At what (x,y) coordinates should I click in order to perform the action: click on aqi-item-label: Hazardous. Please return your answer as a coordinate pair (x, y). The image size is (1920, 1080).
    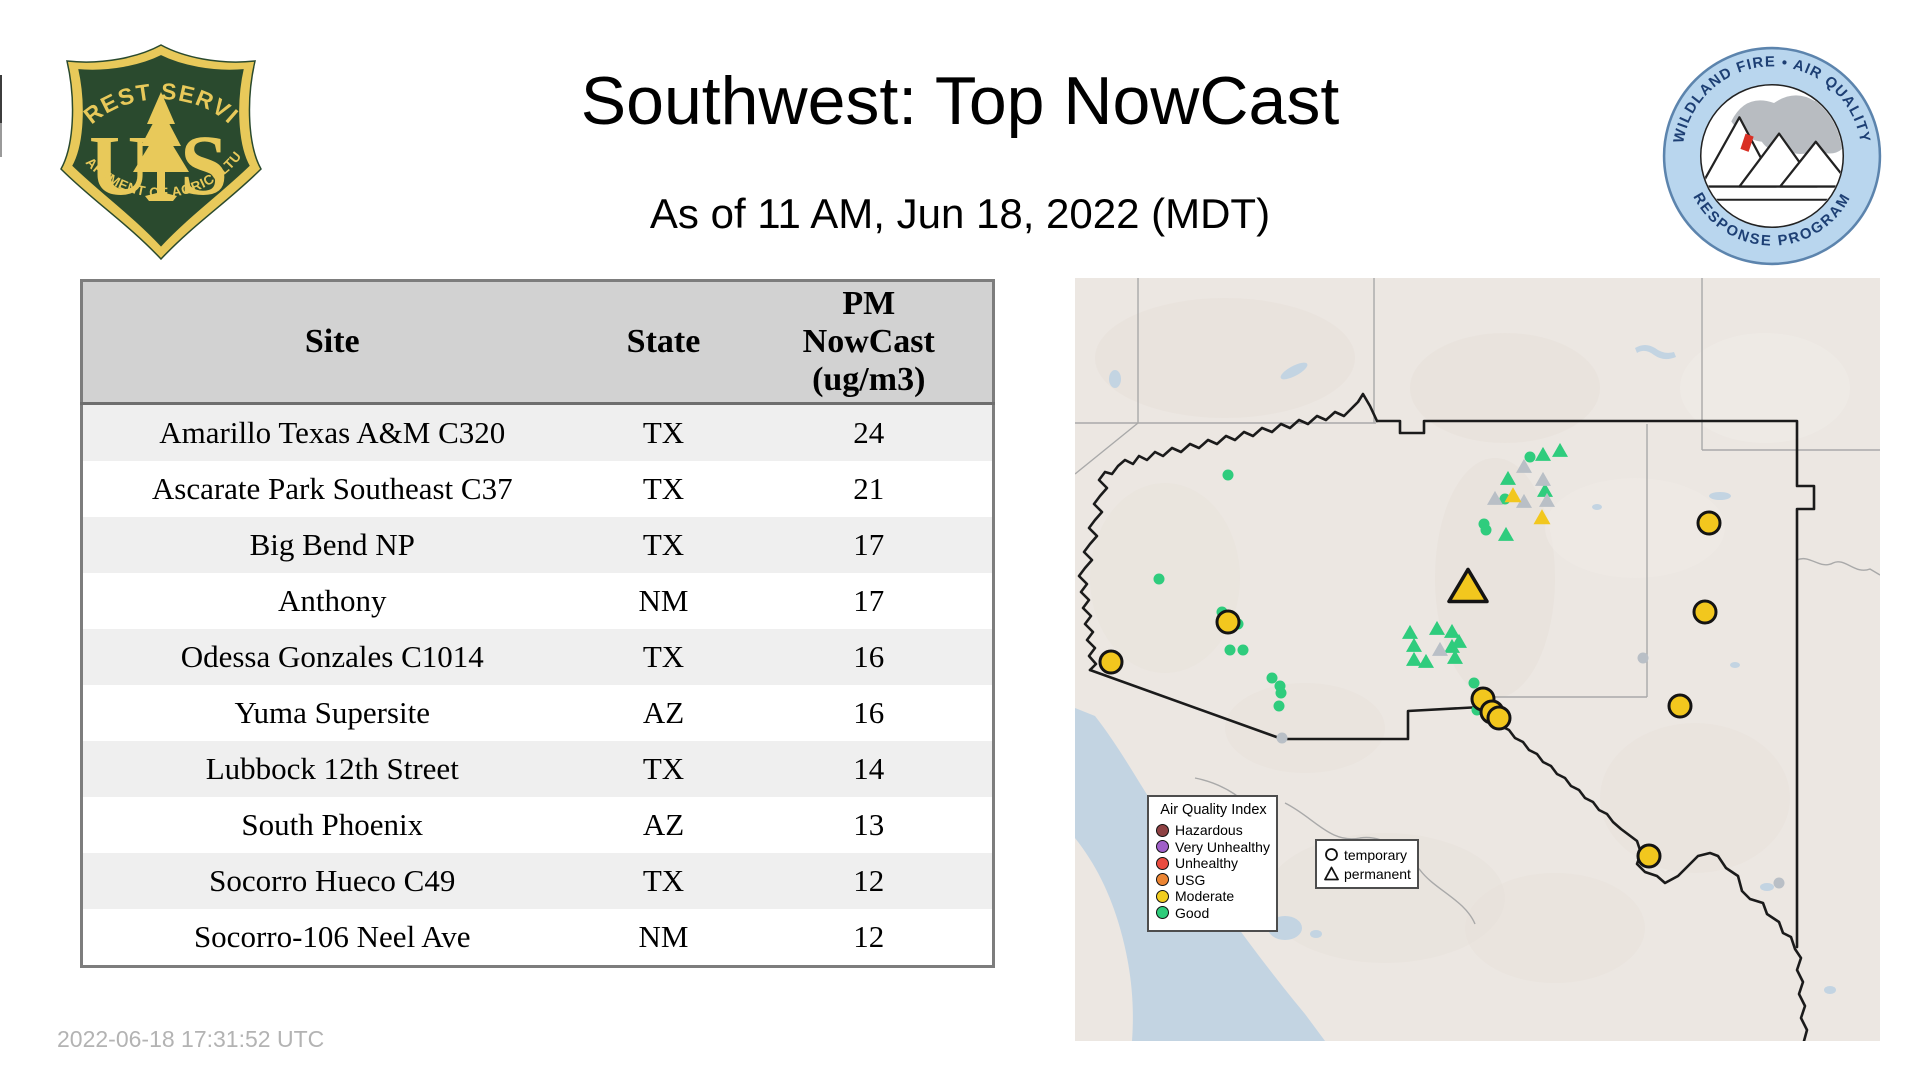
    Looking at the image, I should click on (1209, 830).